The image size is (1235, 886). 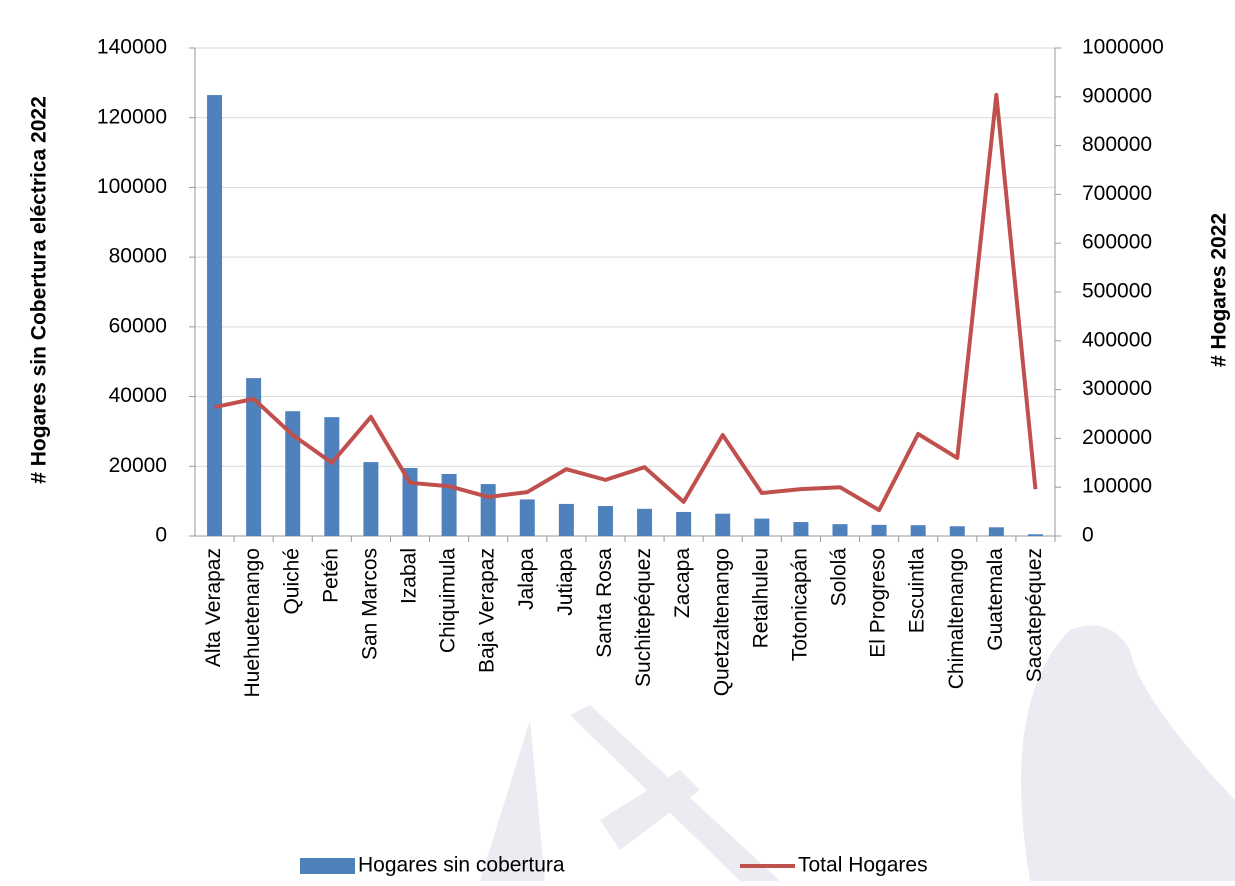 I want to click on y2-tick-label: 100000, so click(x=1117, y=486).